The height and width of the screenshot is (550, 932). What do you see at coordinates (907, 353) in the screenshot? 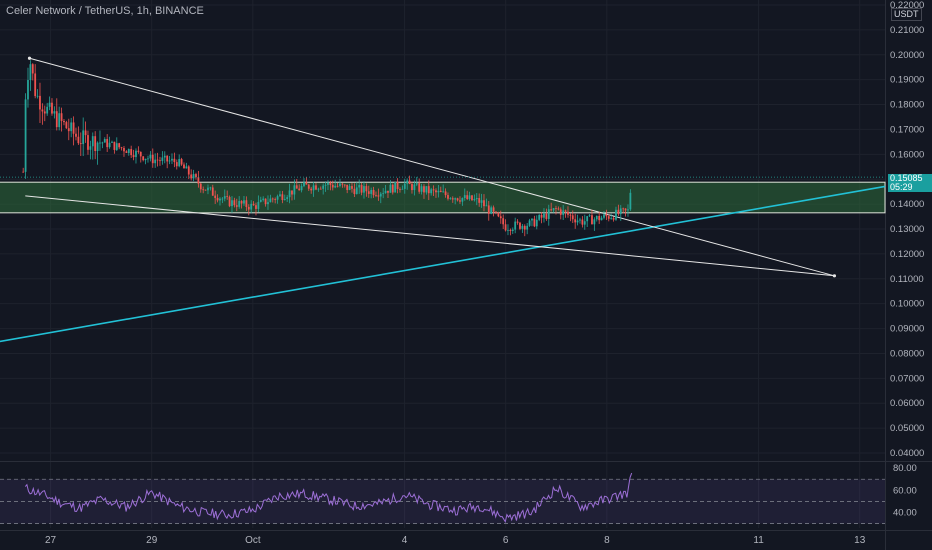
I see `y-tick-label: 0.08000` at bounding box center [907, 353].